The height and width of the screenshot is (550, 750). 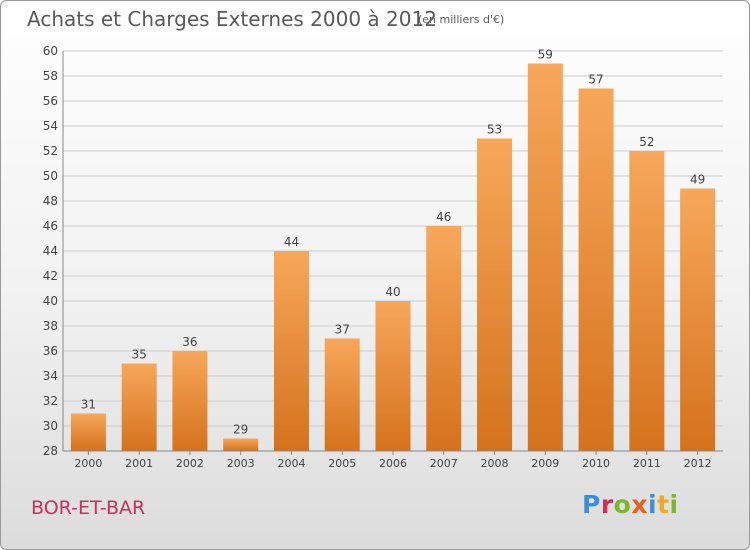 I want to click on y-tick-label: 42, so click(x=50, y=276).